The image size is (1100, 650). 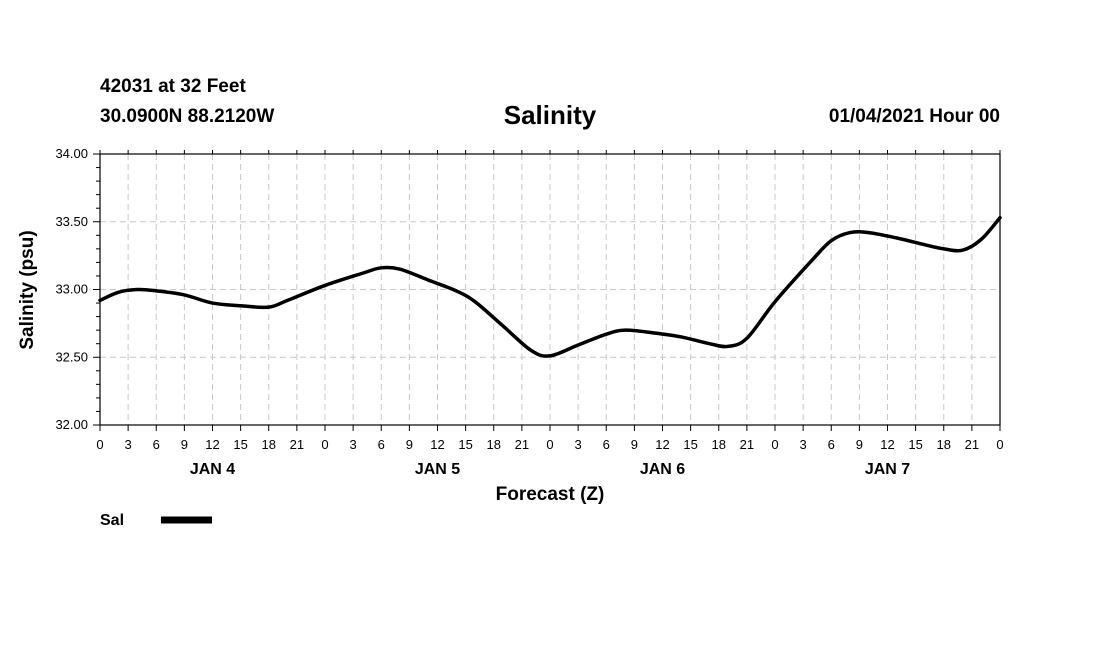 What do you see at coordinates (550, 115) in the screenshot?
I see `chart-title: Salinity` at bounding box center [550, 115].